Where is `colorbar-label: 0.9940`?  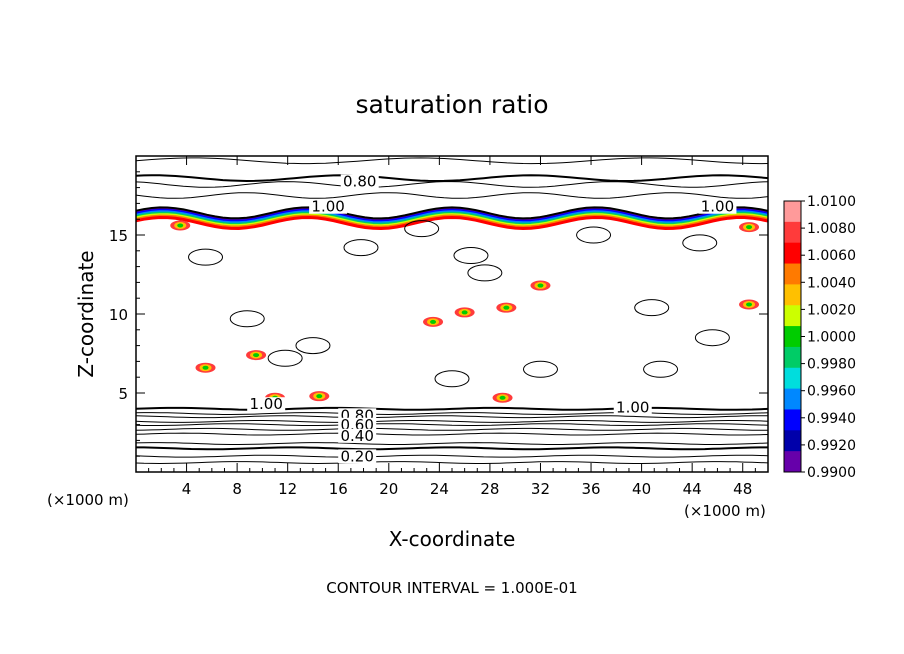
colorbar-label: 0.9940 is located at coordinates (831, 419).